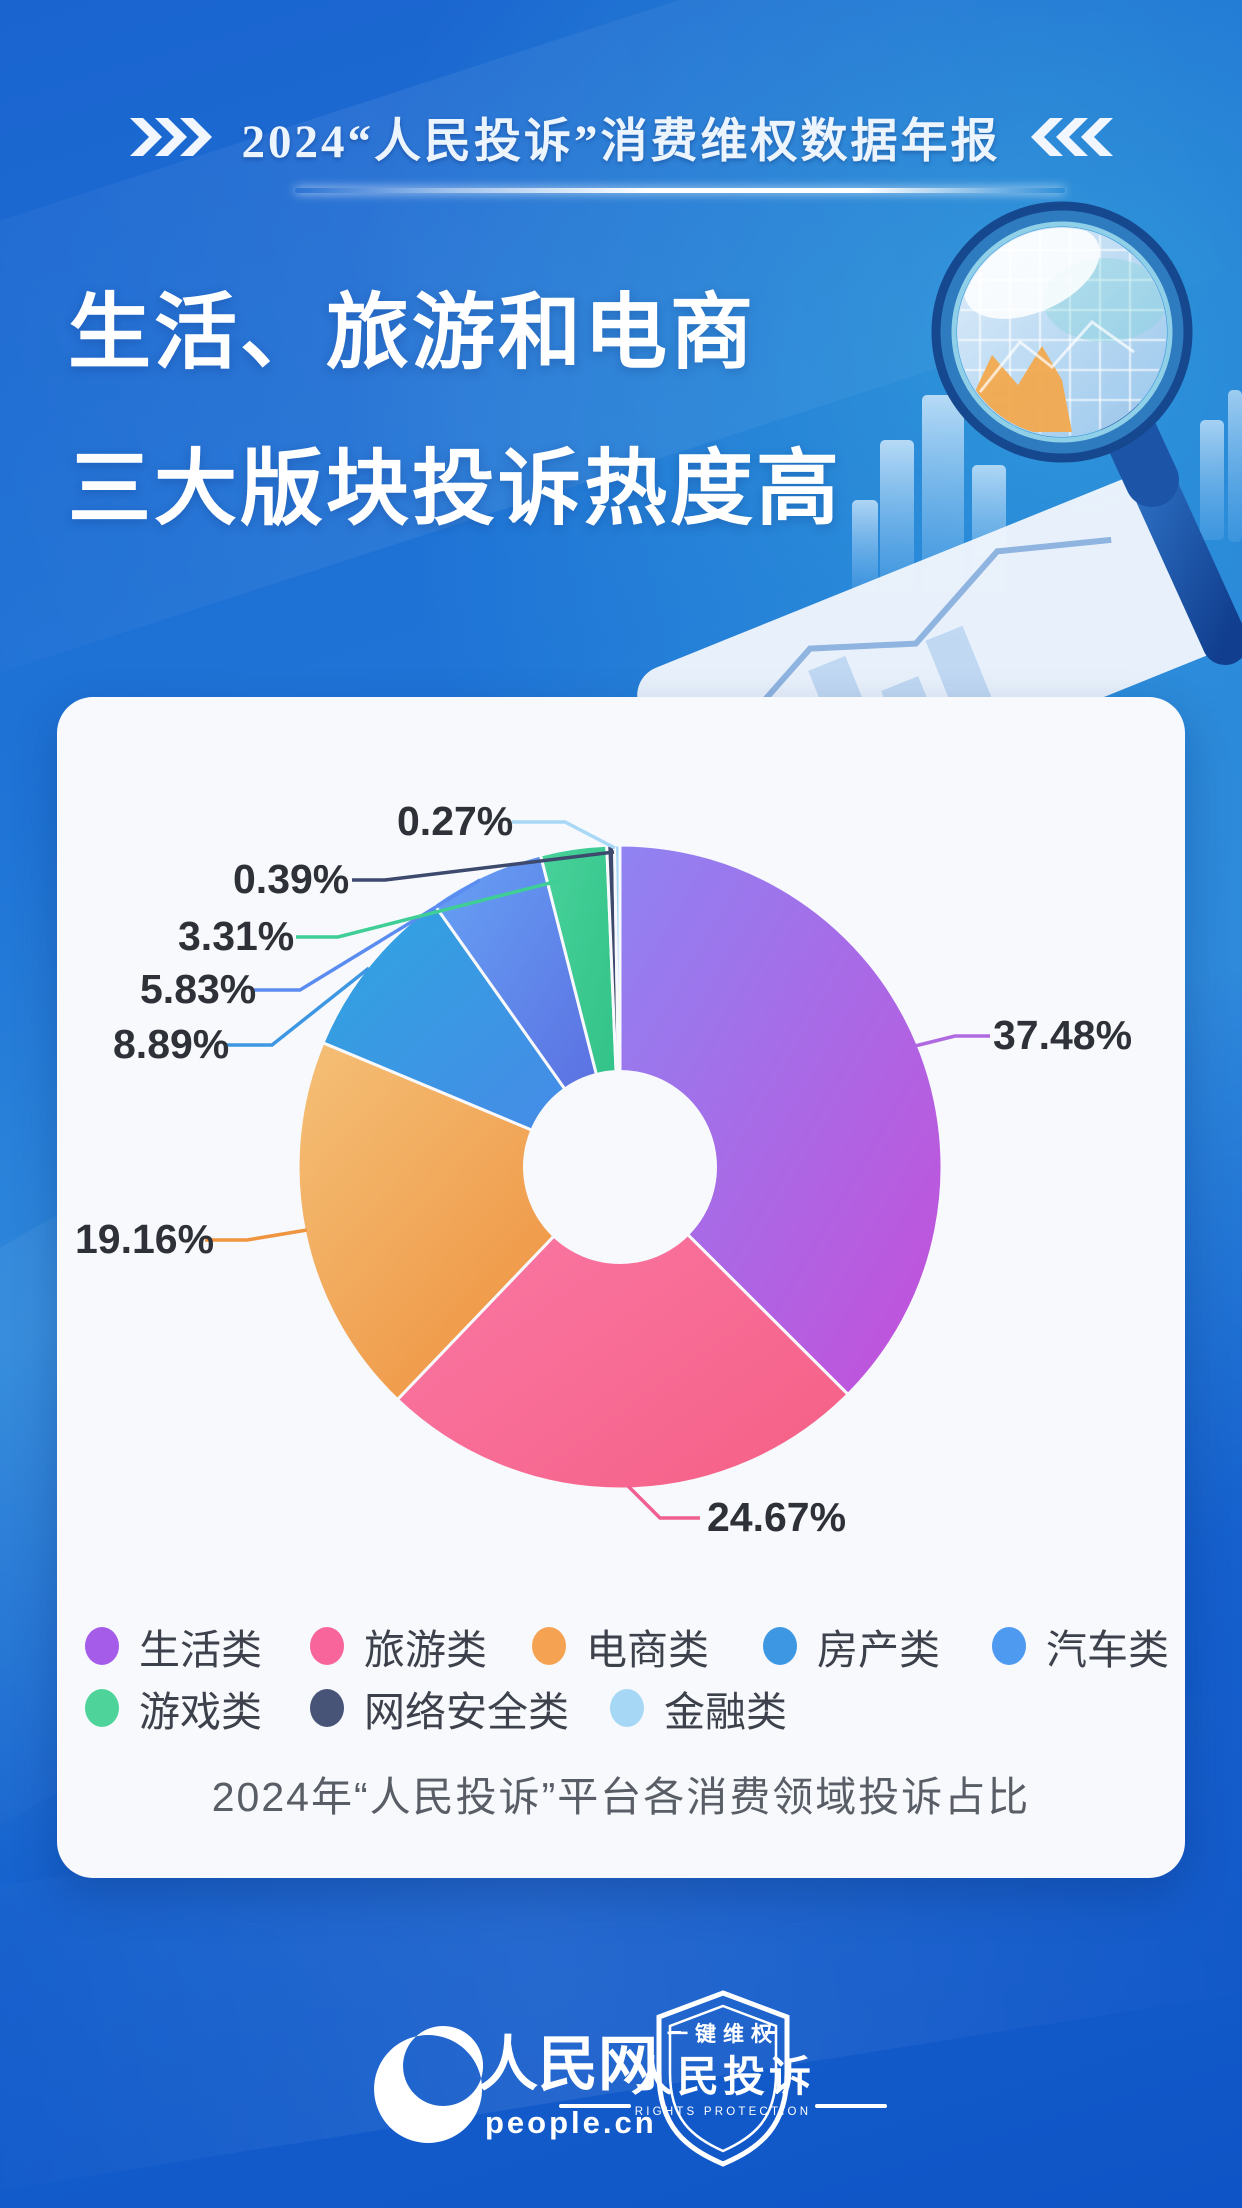 The width and height of the screenshot is (1242, 2208). I want to click on badge-tick-left, so click(675, 2032).